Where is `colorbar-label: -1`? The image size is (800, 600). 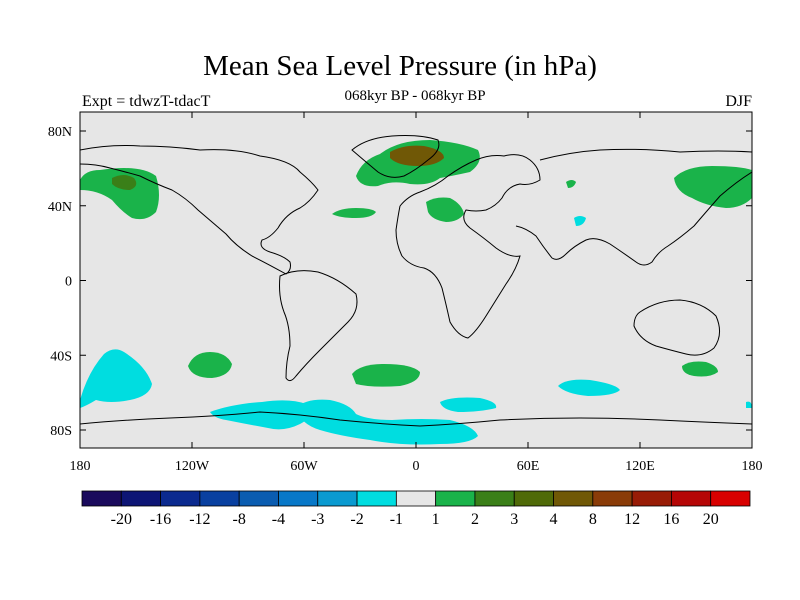 colorbar-label: -1 is located at coordinates (396, 519).